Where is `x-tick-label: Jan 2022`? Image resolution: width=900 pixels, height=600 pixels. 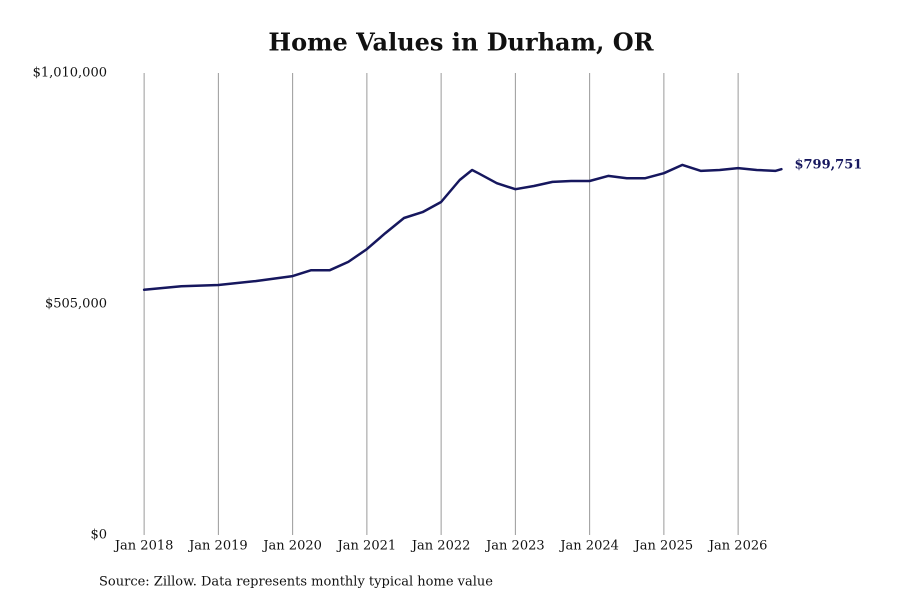
x-tick-label: Jan 2022 is located at coordinates (440, 546).